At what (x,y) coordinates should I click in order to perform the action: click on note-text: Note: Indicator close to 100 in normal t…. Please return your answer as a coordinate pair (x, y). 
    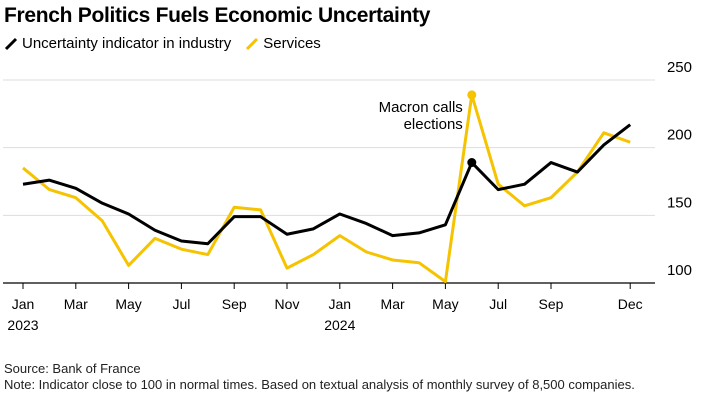
    Looking at the image, I should click on (319, 384).